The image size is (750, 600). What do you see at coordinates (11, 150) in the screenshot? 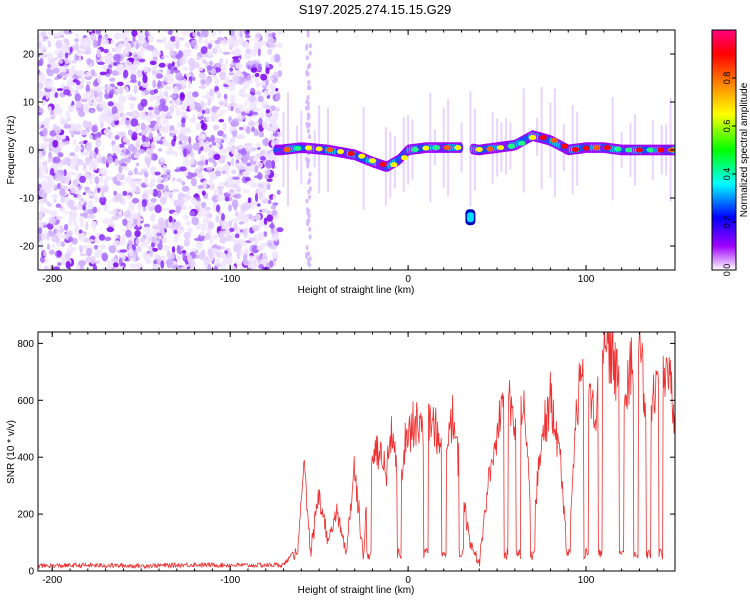
I see `spectrogram-y-axis-label: Frequency (Hz)` at bounding box center [11, 150].